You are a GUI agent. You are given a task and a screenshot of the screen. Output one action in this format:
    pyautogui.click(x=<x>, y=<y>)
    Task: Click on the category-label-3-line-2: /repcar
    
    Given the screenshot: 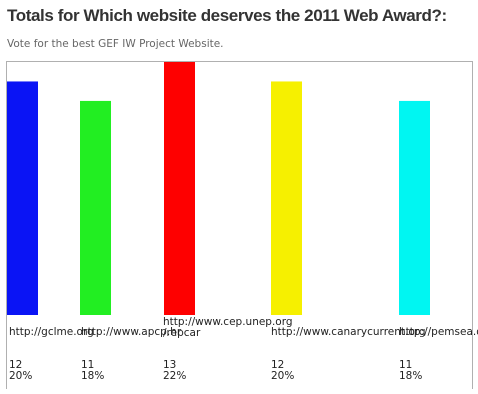 What is the action you would take?
    pyautogui.click(x=182, y=333)
    